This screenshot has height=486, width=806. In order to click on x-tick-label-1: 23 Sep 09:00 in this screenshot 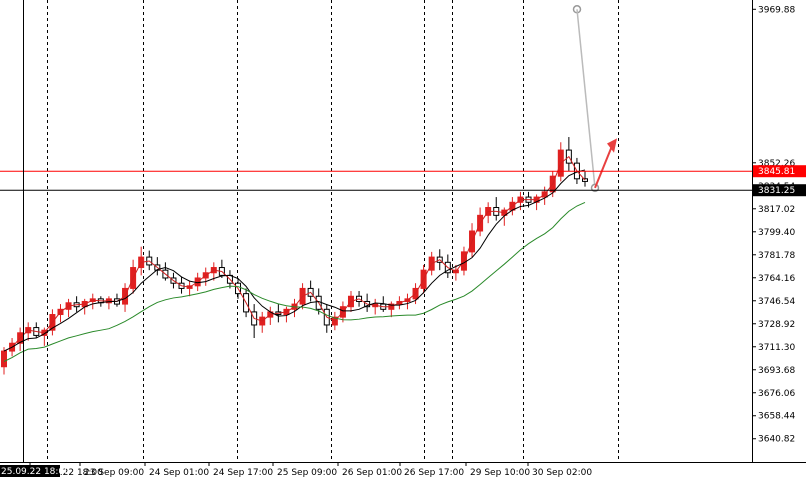, I will do `click(114, 473)`.